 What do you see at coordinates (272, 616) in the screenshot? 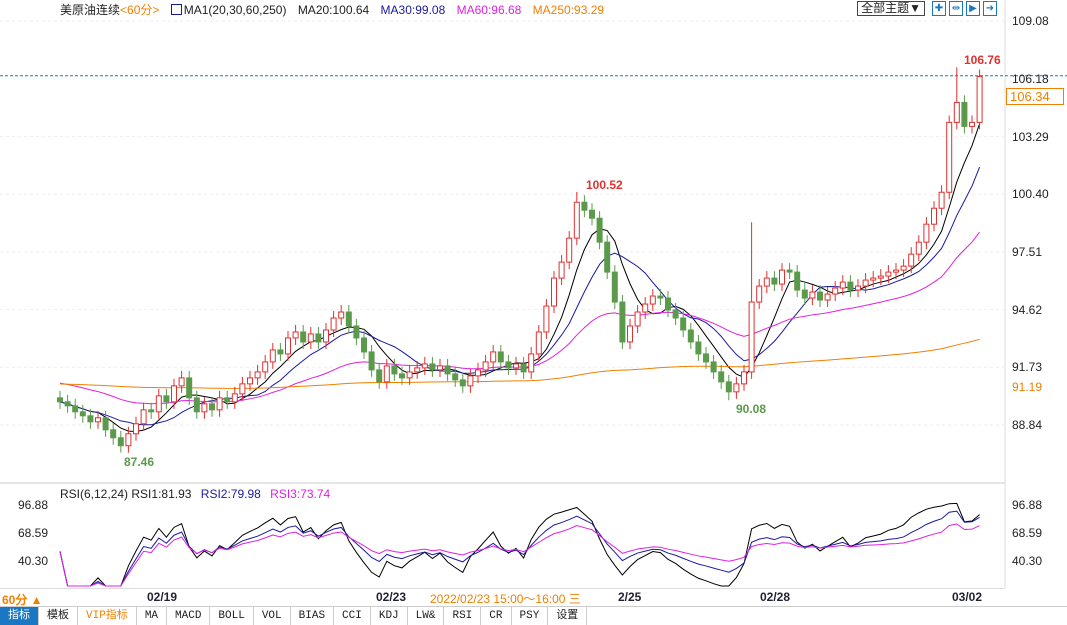
I see `tab-6: VOL` at bounding box center [272, 616].